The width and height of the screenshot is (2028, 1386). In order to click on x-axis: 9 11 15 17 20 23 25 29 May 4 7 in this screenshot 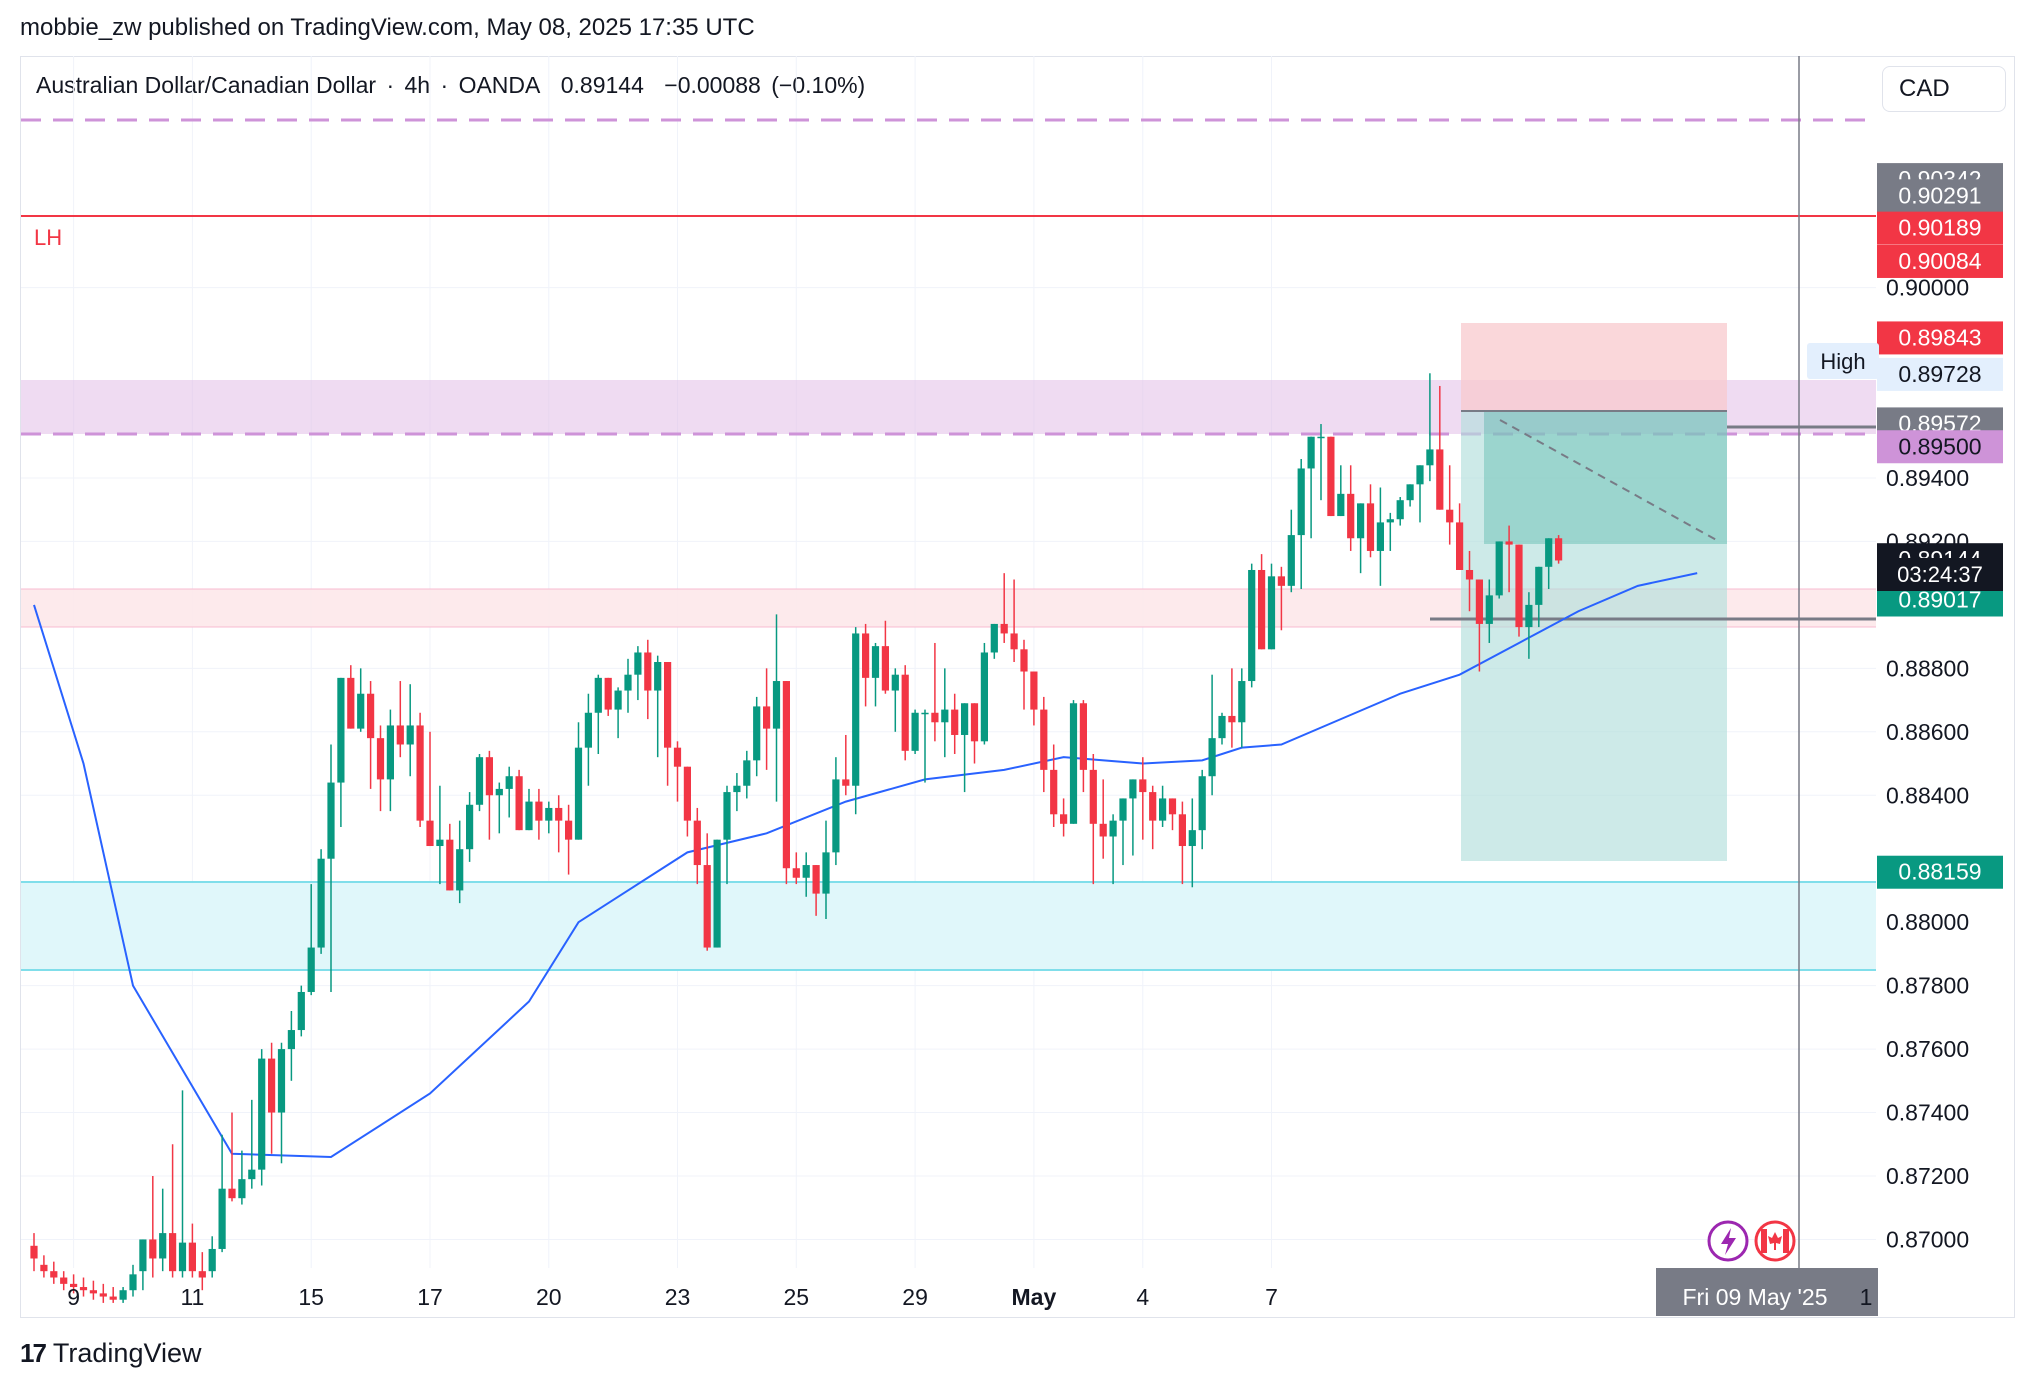, I will do `click(672, 1297)`.